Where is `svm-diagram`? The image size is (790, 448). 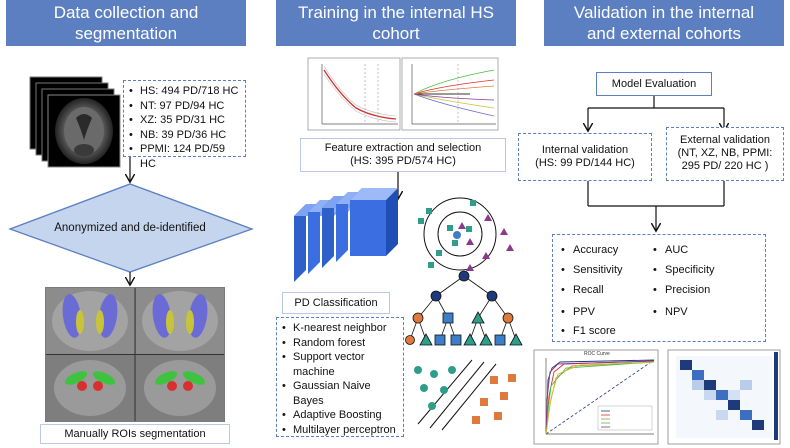 svm-diagram is located at coordinates (465, 395).